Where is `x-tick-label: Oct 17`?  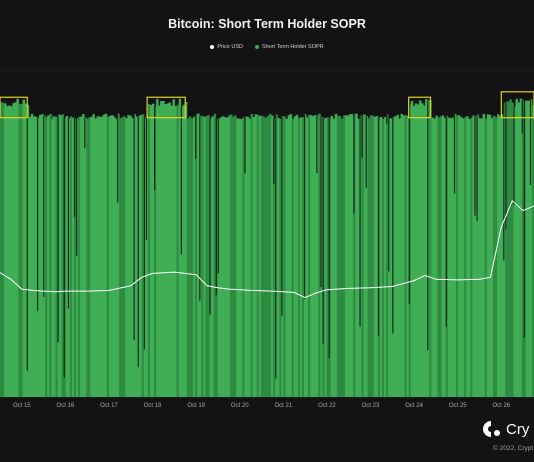 x-tick-label: Oct 17 is located at coordinates (109, 406).